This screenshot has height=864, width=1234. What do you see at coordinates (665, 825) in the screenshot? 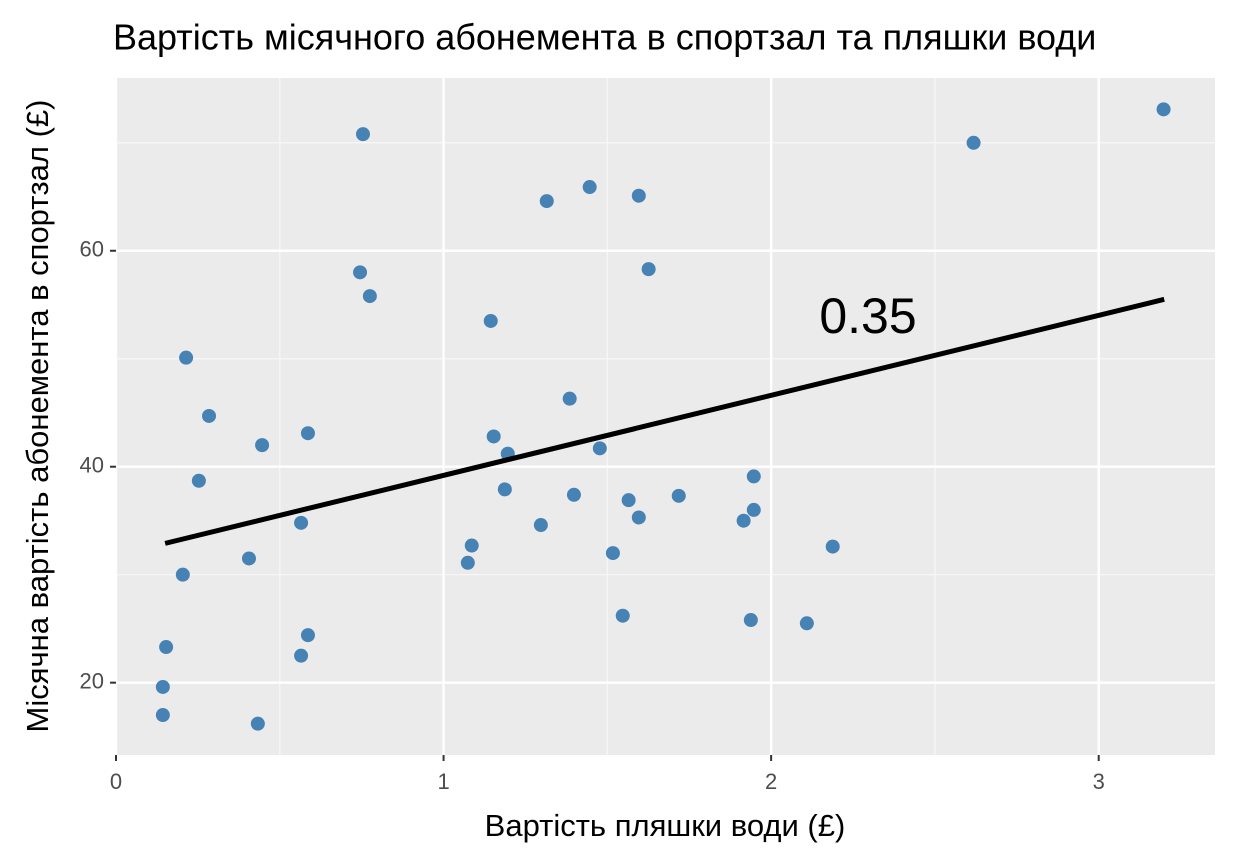
I see `x-axis-title: Вартість пляшки води (£)` at bounding box center [665, 825].